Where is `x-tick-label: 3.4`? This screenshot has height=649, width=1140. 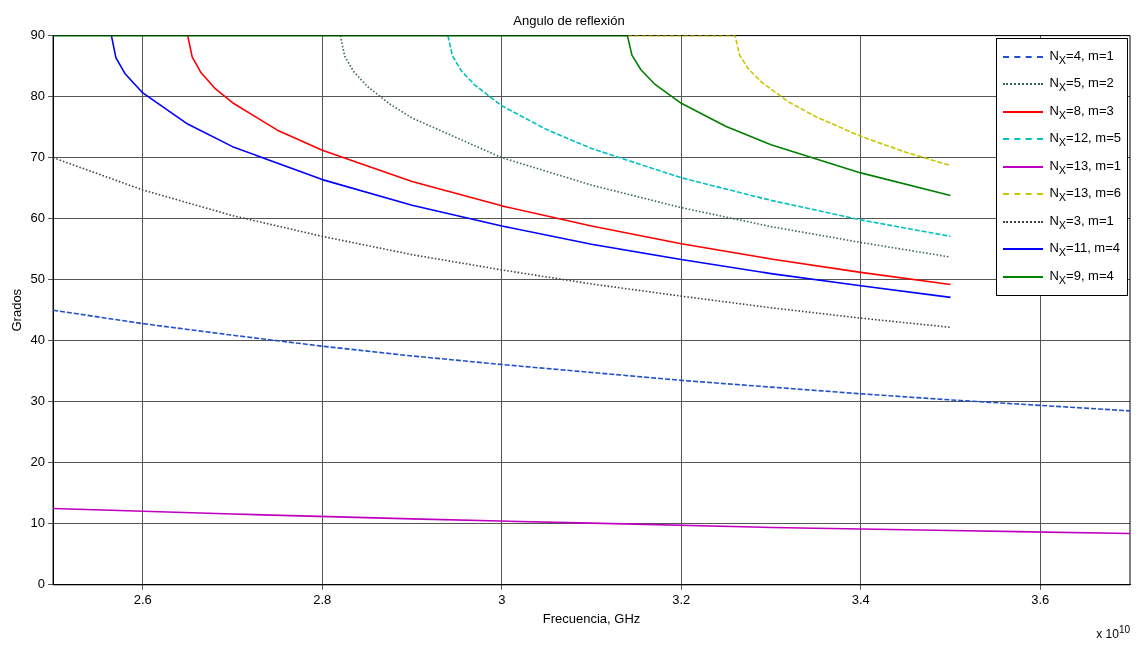 x-tick-label: 3.4 is located at coordinates (860, 600).